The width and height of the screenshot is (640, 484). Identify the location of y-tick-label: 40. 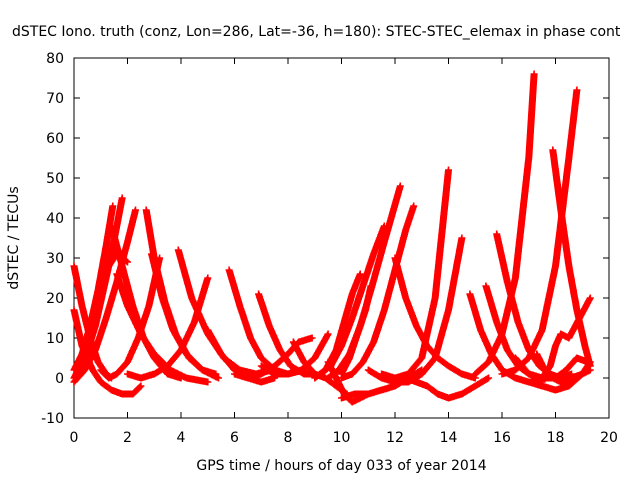
(55, 219).